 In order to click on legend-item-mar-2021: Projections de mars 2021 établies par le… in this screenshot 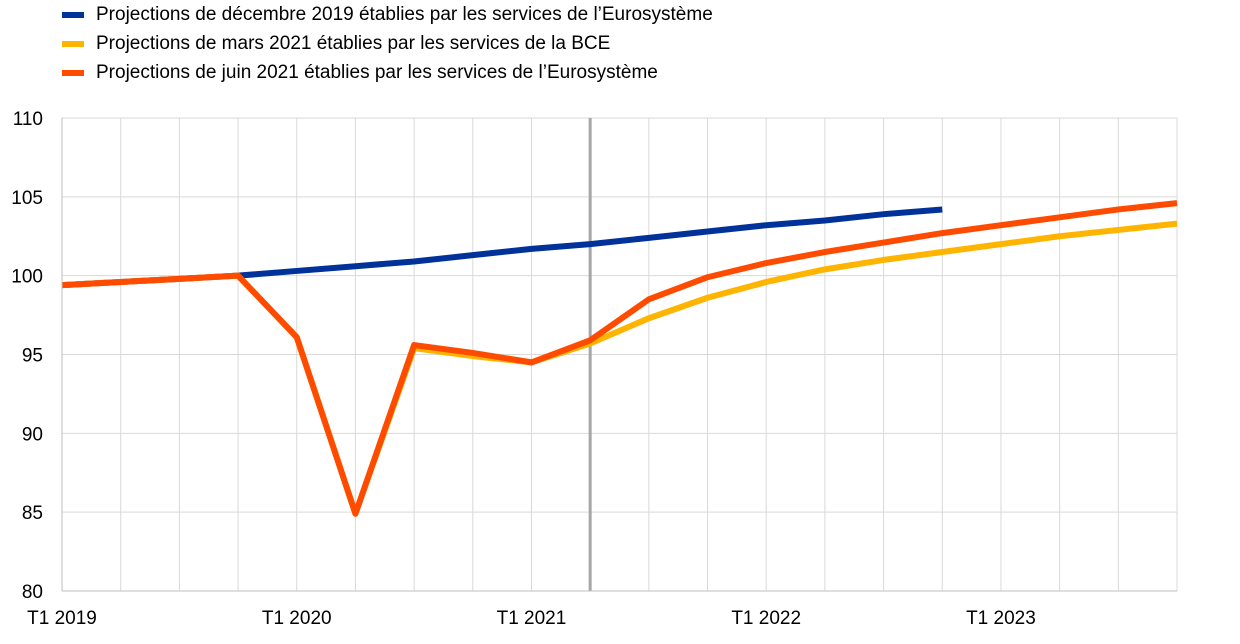, I will do `click(387, 43)`.